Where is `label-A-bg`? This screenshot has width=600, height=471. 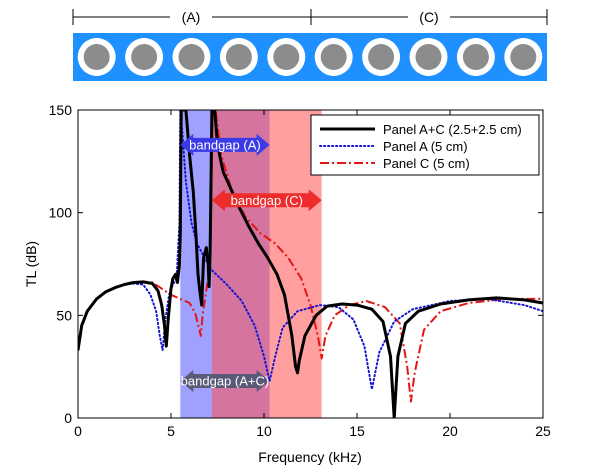
label-A-bg is located at coordinates (191, 17).